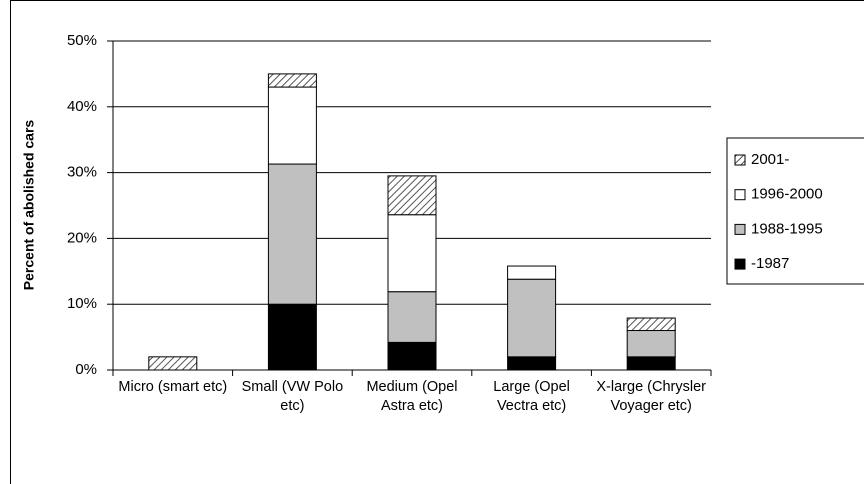  Describe the element at coordinates (651, 396) in the screenshot. I see `x-tick-label: X-large (Chrysler Voyager etc)` at that location.